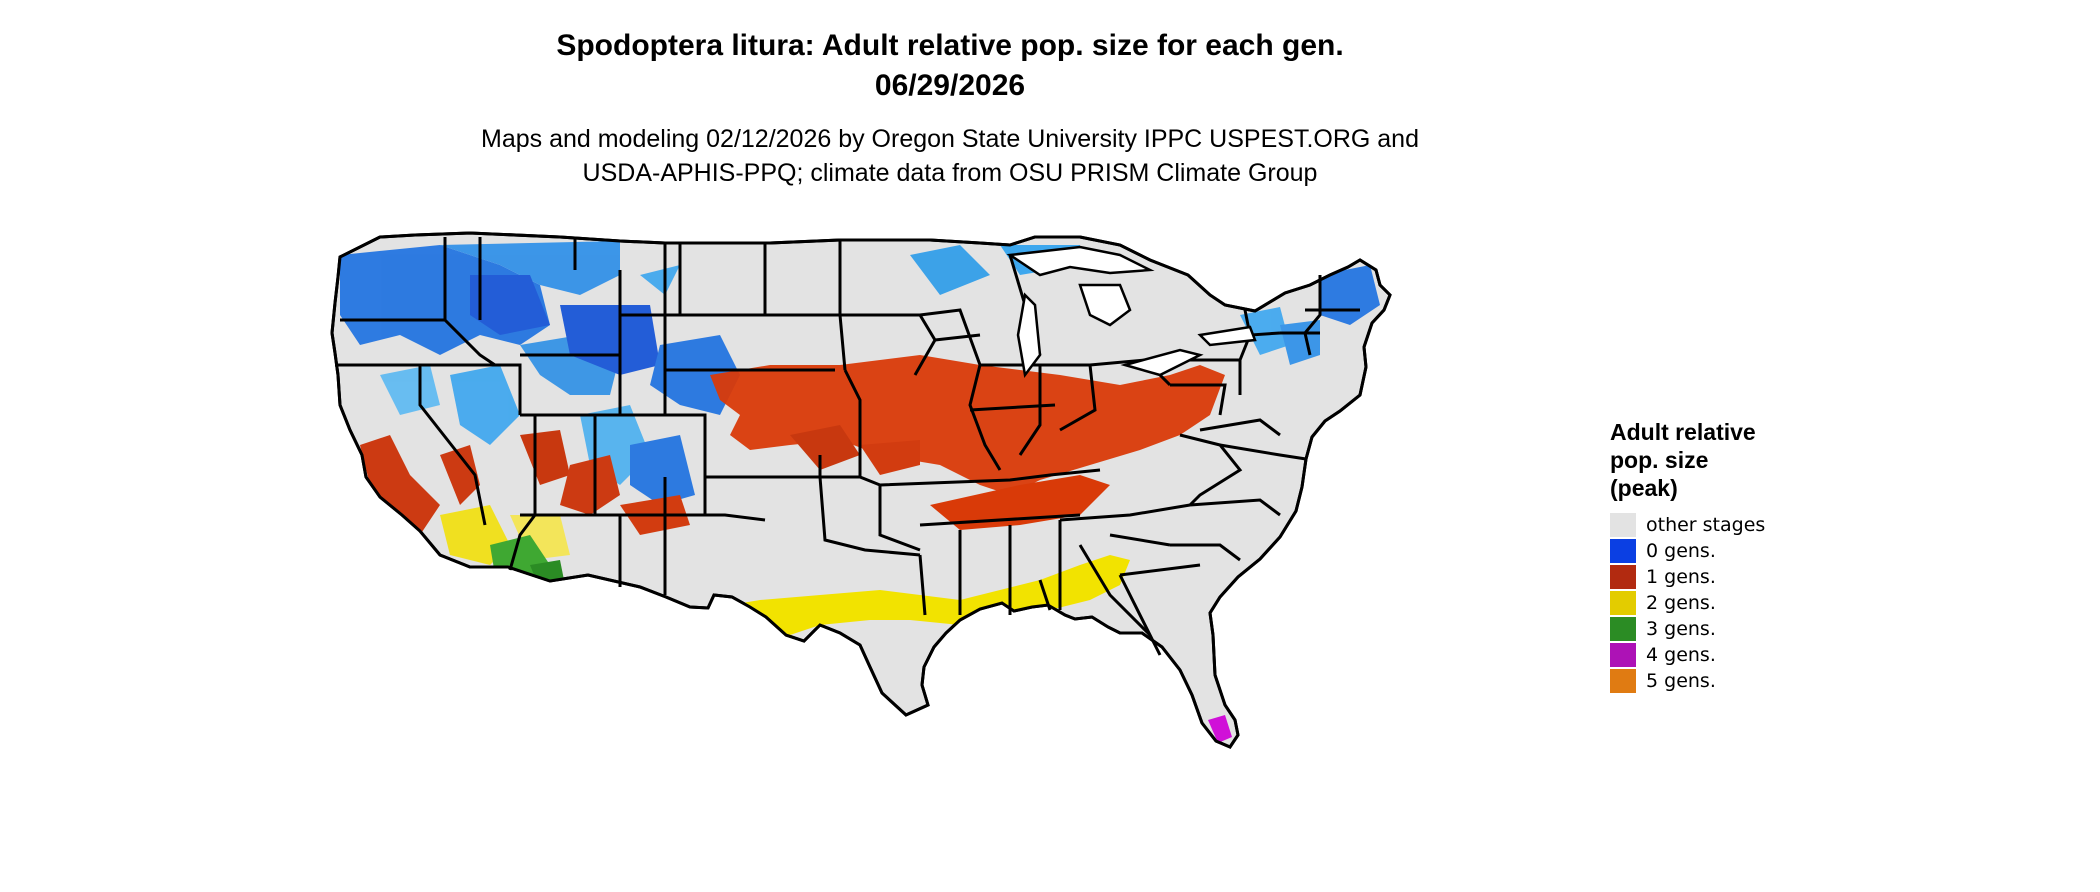 This screenshot has height=892, width=2100. I want to click on zone-4-gens, so click(1220, 729).